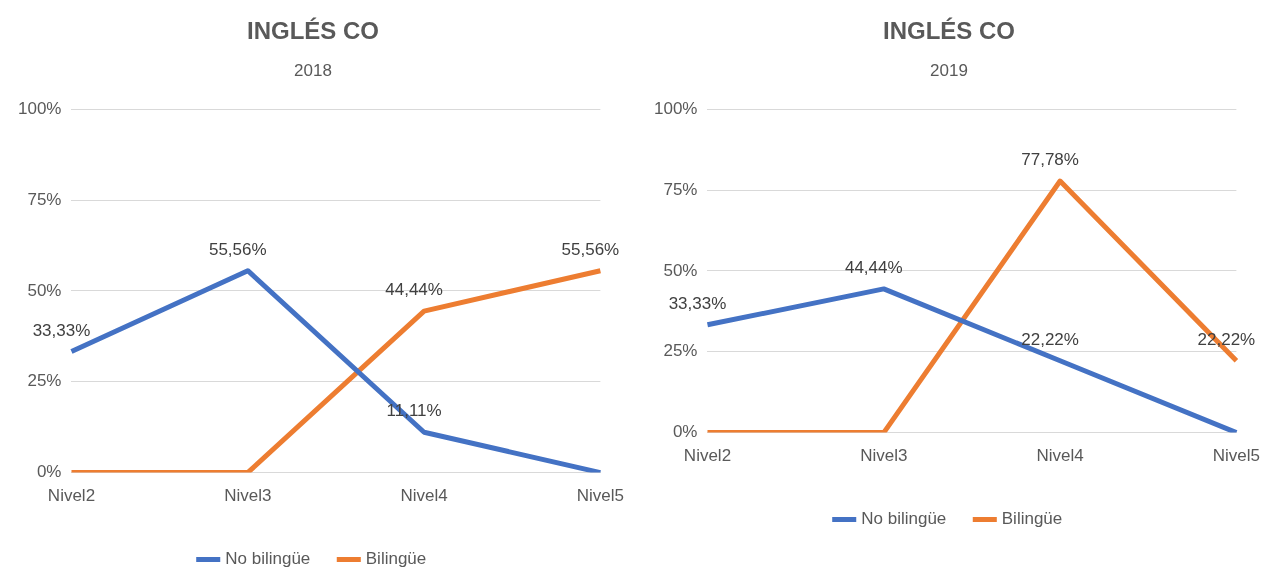 The width and height of the screenshot is (1282, 581). I want to click on chart-subtitle: 2019, so click(949, 70).